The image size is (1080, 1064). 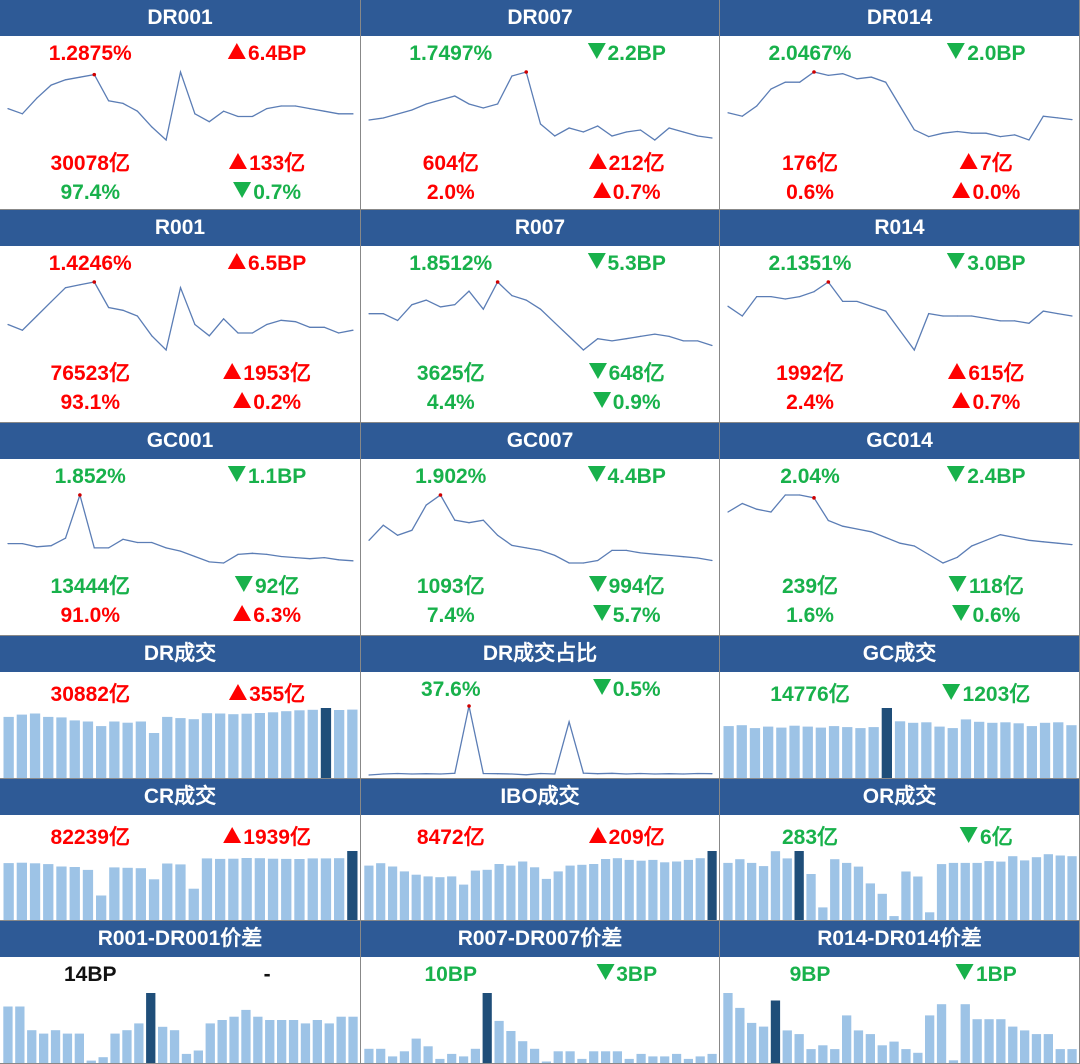 I want to click on metric-value: 8472亿, so click(x=450, y=837).